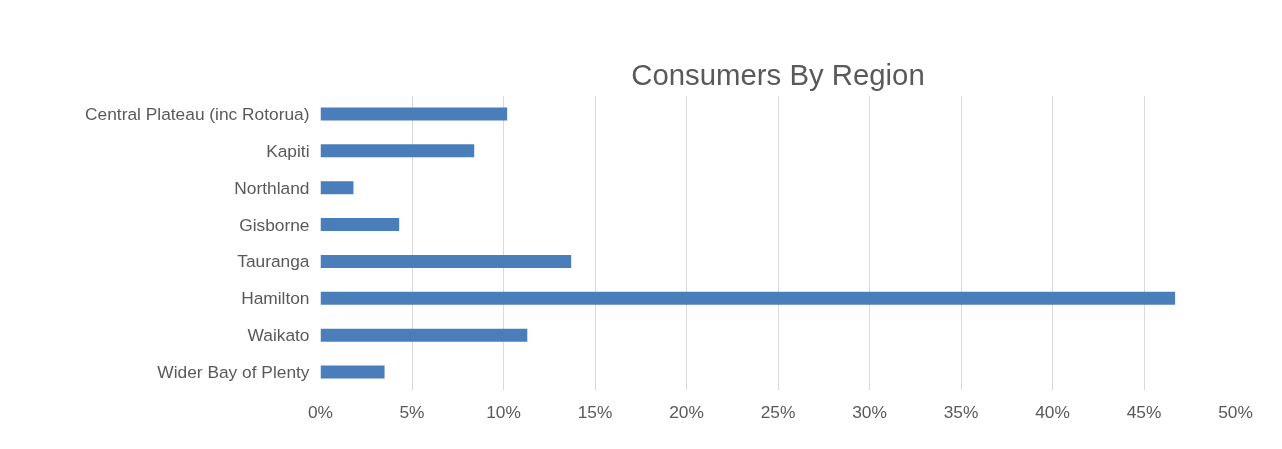  I want to click on y-tick-label: Northland, so click(272, 187).